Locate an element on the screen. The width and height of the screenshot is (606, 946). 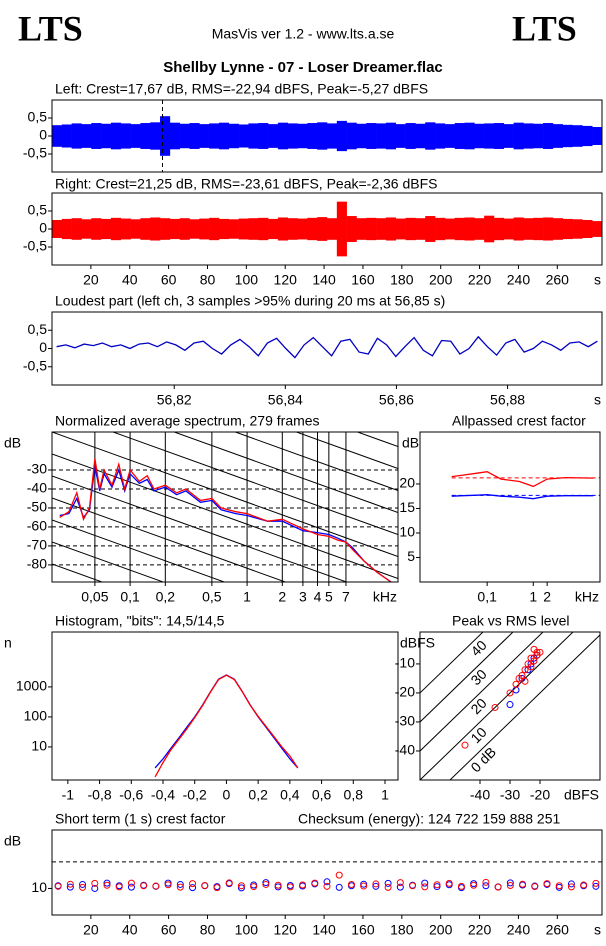
y-tick-label: 20 is located at coordinates (407, 483).